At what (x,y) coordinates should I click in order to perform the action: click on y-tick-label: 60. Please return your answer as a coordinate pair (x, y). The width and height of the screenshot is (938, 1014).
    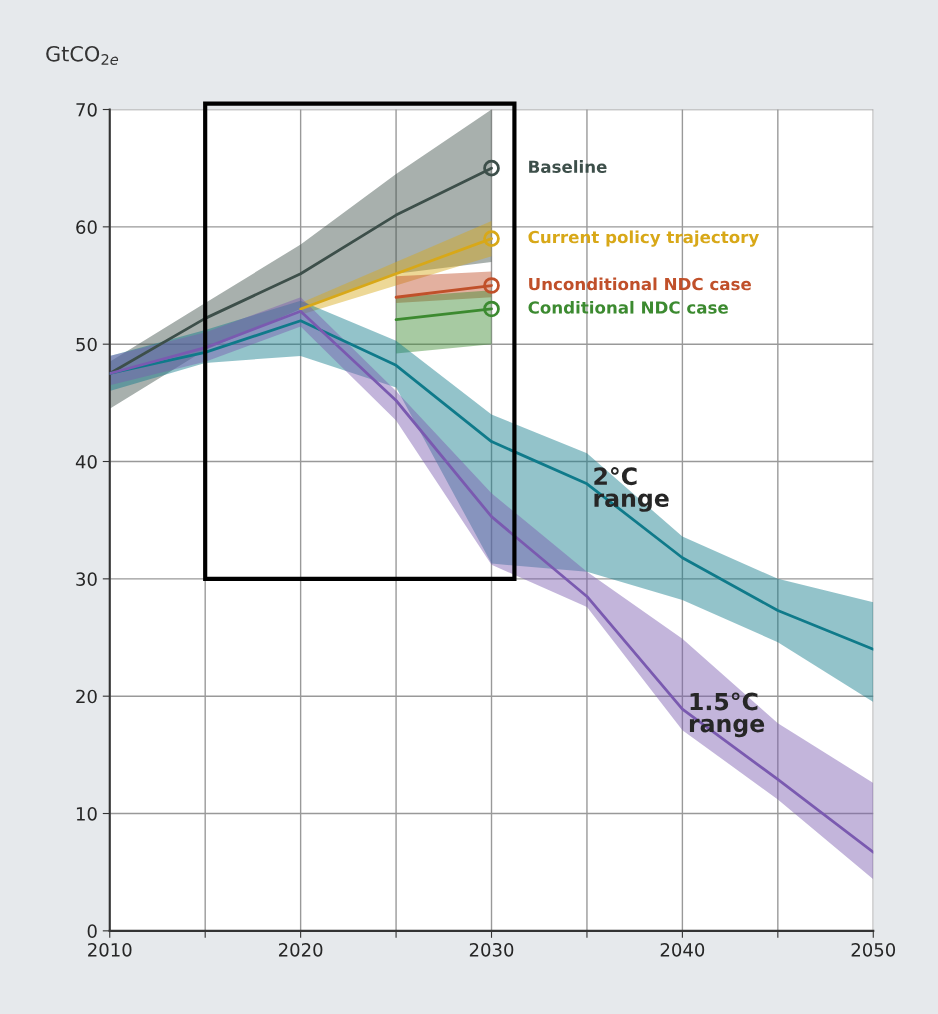
    Looking at the image, I should click on (86, 227).